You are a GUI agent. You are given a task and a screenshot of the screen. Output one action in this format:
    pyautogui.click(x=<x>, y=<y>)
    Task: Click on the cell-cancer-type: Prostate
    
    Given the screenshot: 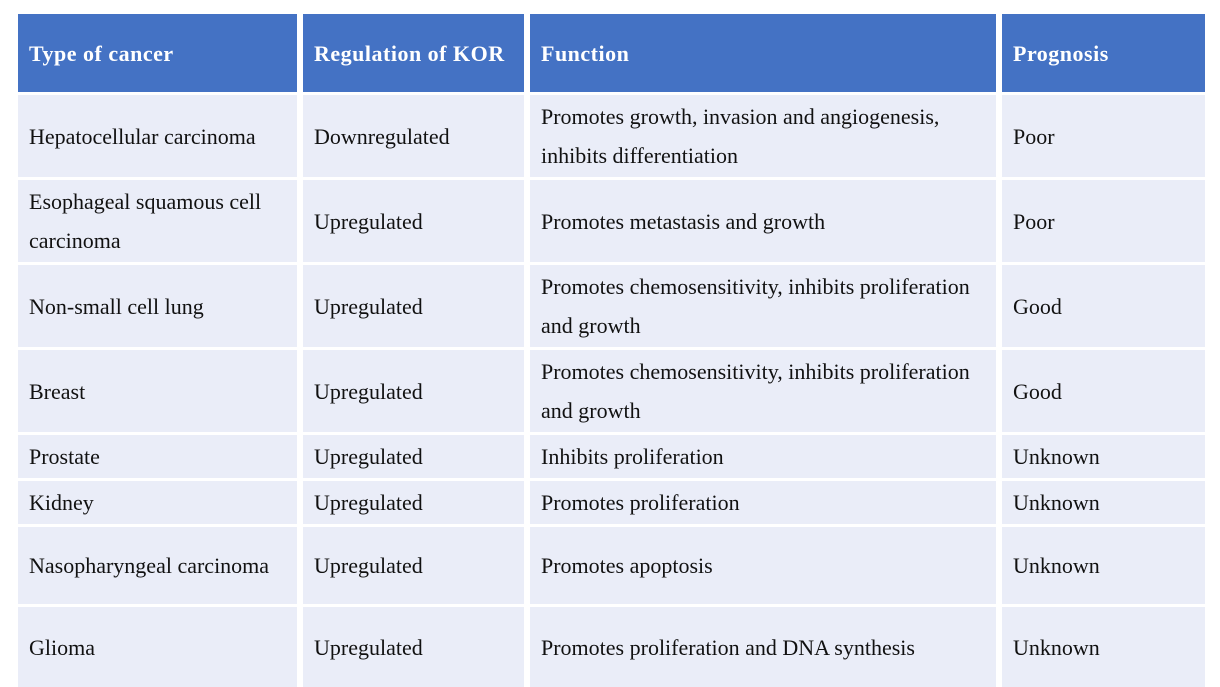 What is the action you would take?
    pyautogui.click(x=160, y=458)
    